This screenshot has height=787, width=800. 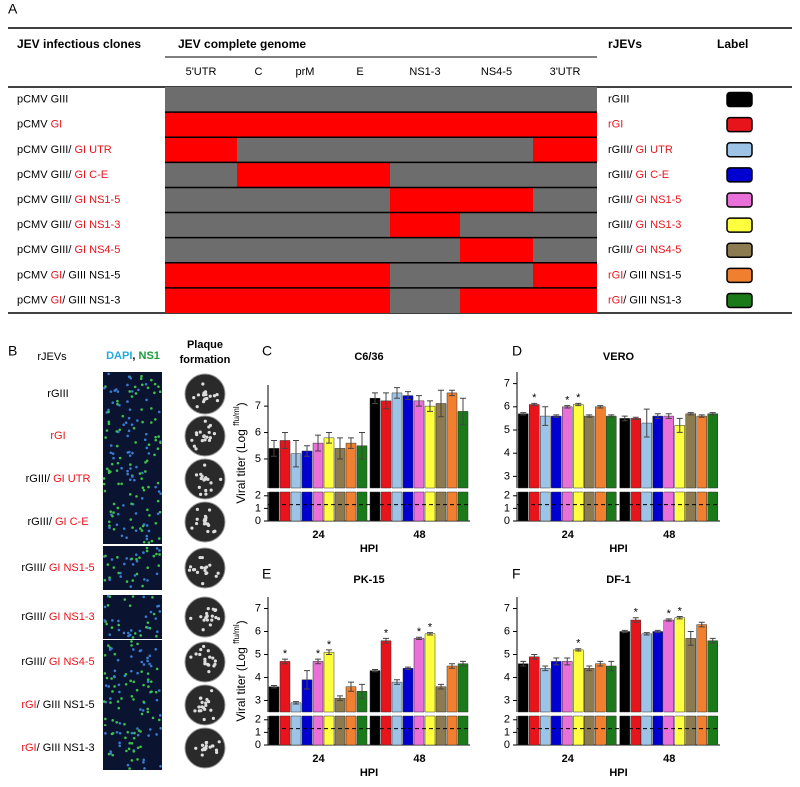 What do you see at coordinates (132, 568) in the screenshot?
I see `micrograph` at bounding box center [132, 568].